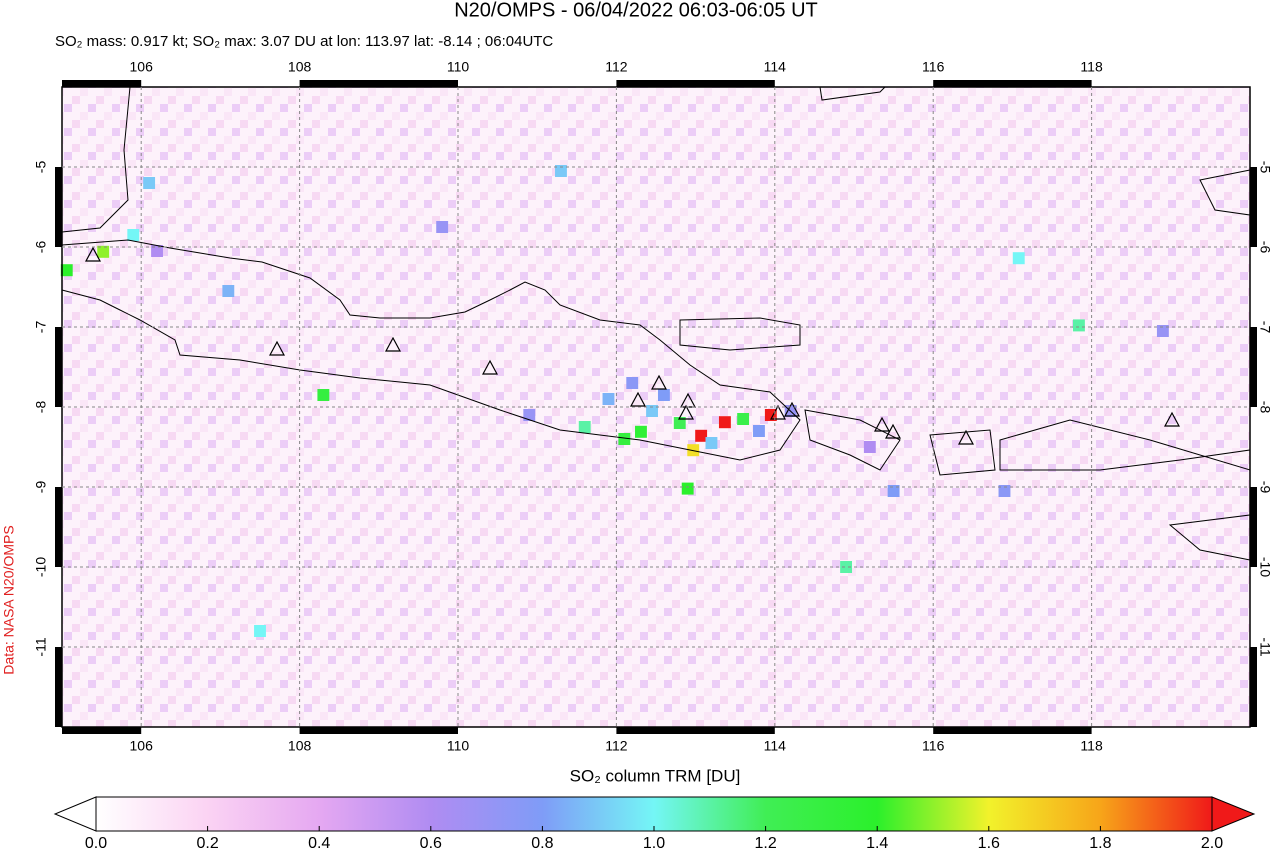 This screenshot has height=858, width=1272. Describe the element at coordinates (41, 247) in the screenshot. I see `y-tick-label-left: -6` at that location.